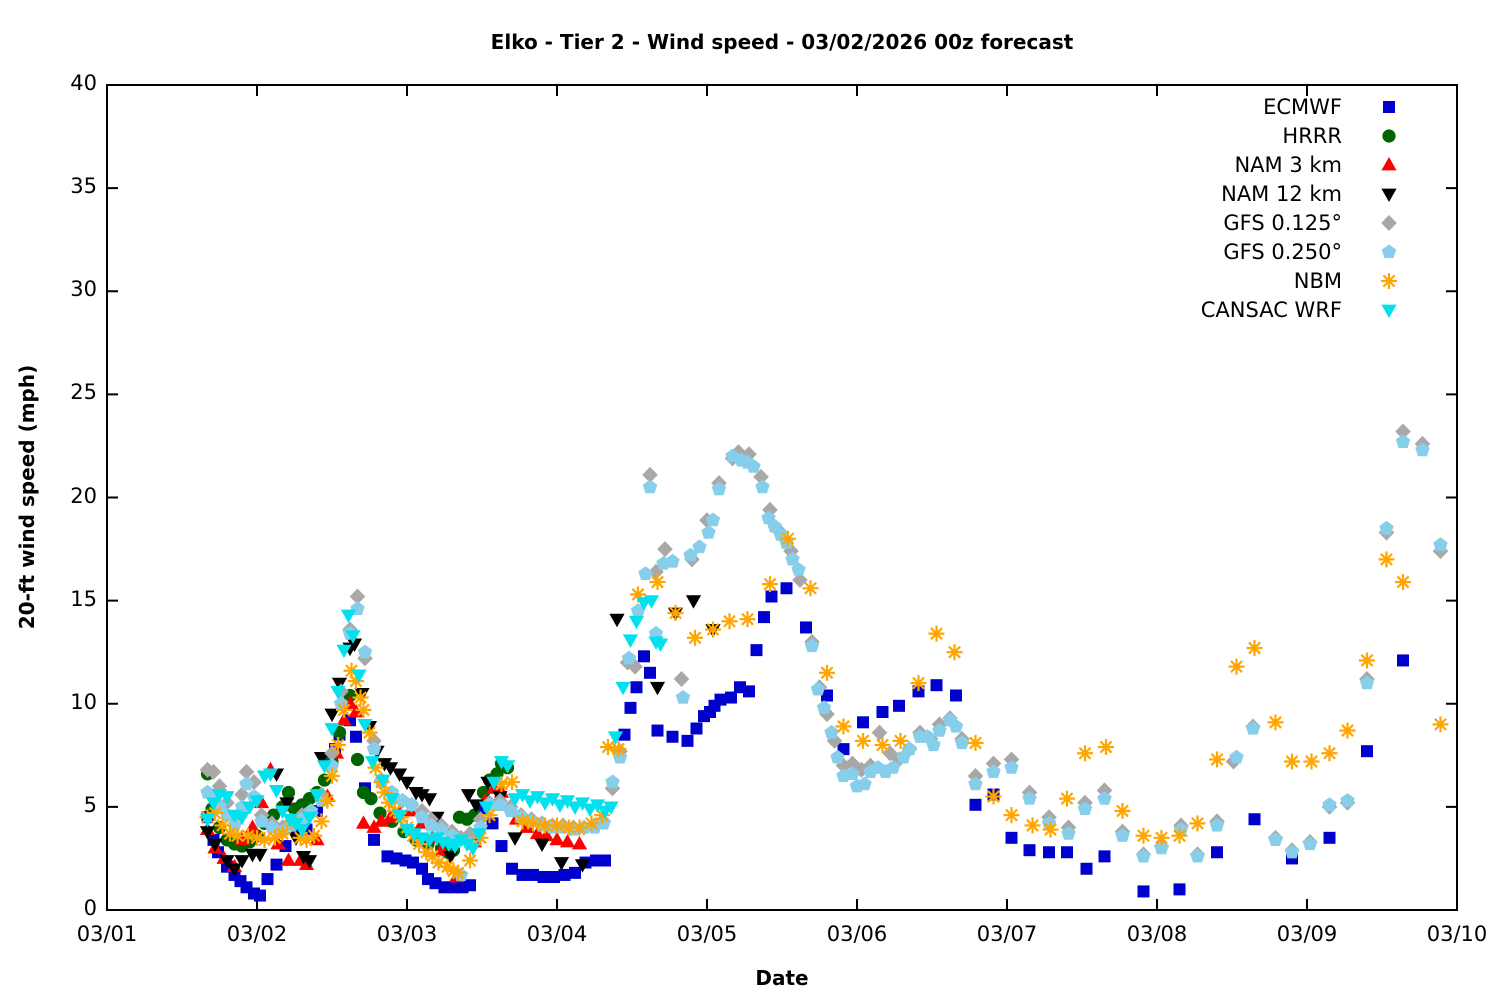  I want to click on nam-12-km-marker-icon, so click(1389, 195).